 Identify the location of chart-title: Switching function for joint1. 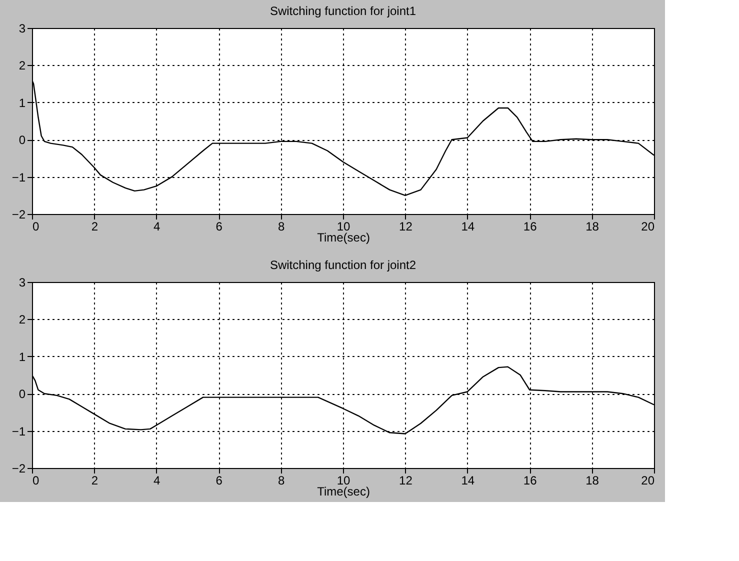
(343, 11).